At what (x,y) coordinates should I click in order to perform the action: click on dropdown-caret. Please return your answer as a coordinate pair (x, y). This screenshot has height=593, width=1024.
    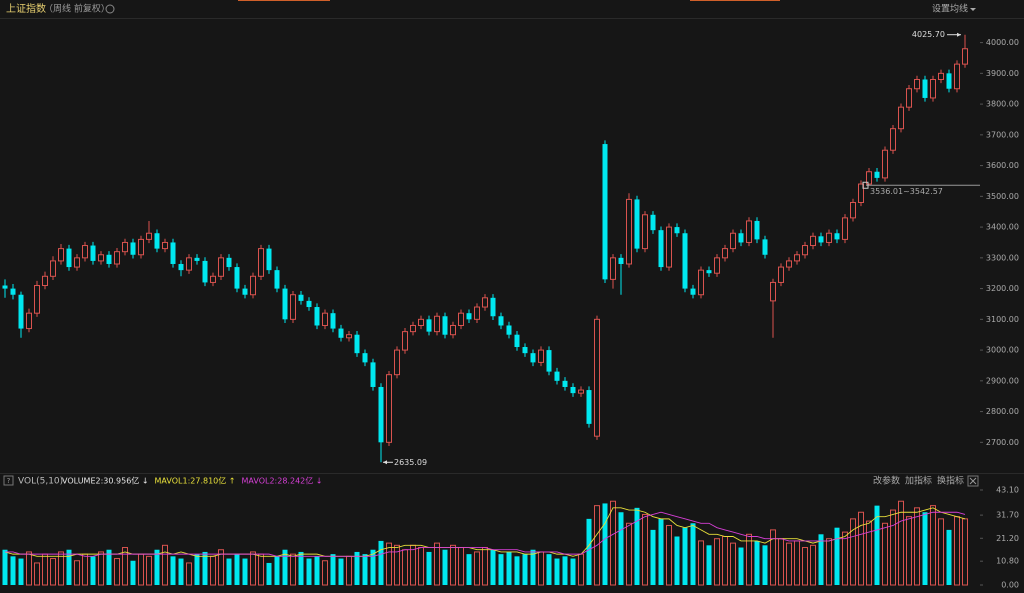
    Looking at the image, I should click on (973, 9).